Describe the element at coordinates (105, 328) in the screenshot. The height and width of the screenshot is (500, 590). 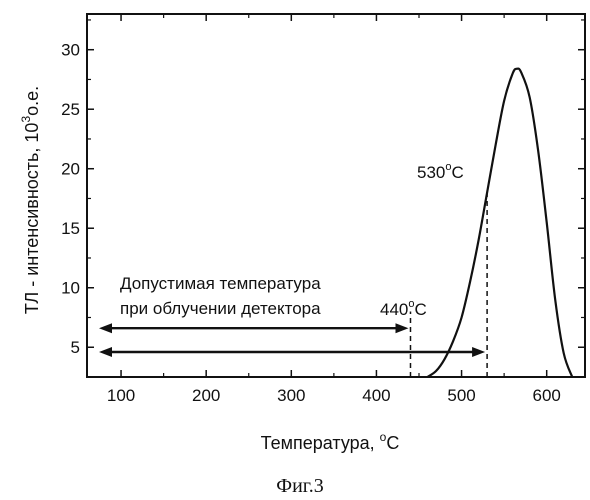
I see `upper-arrow-head-left` at that location.